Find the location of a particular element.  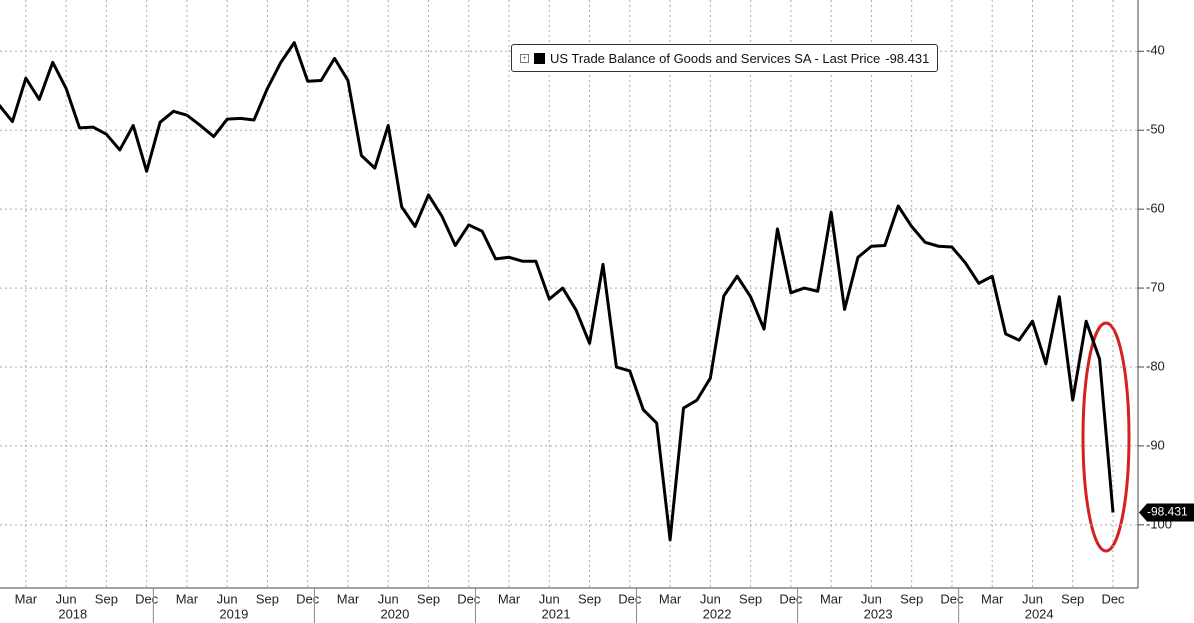

legend-value: -98.431 is located at coordinates (907, 58).